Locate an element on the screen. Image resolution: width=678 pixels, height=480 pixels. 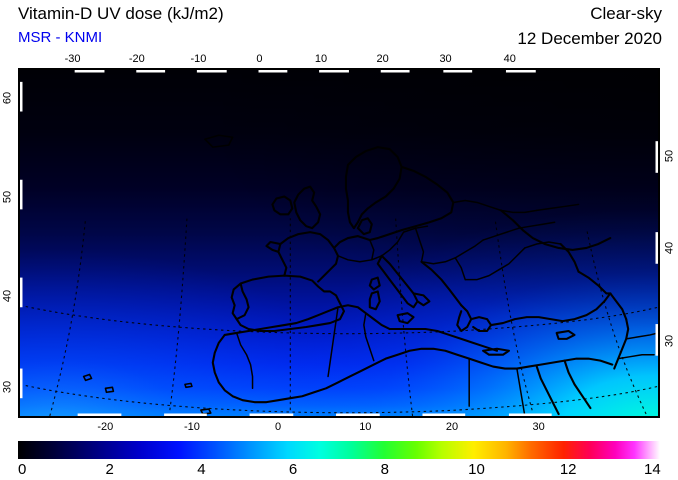
axis-tick-top-7: 40 is located at coordinates (509, 59).